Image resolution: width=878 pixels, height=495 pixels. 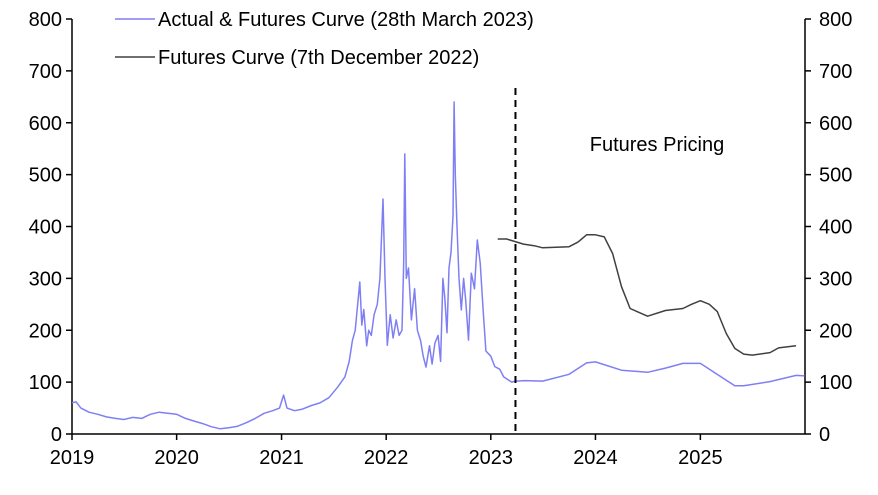 What do you see at coordinates (835, 228) in the screenshot?
I see `y-tick-label-right: 400` at bounding box center [835, 228].